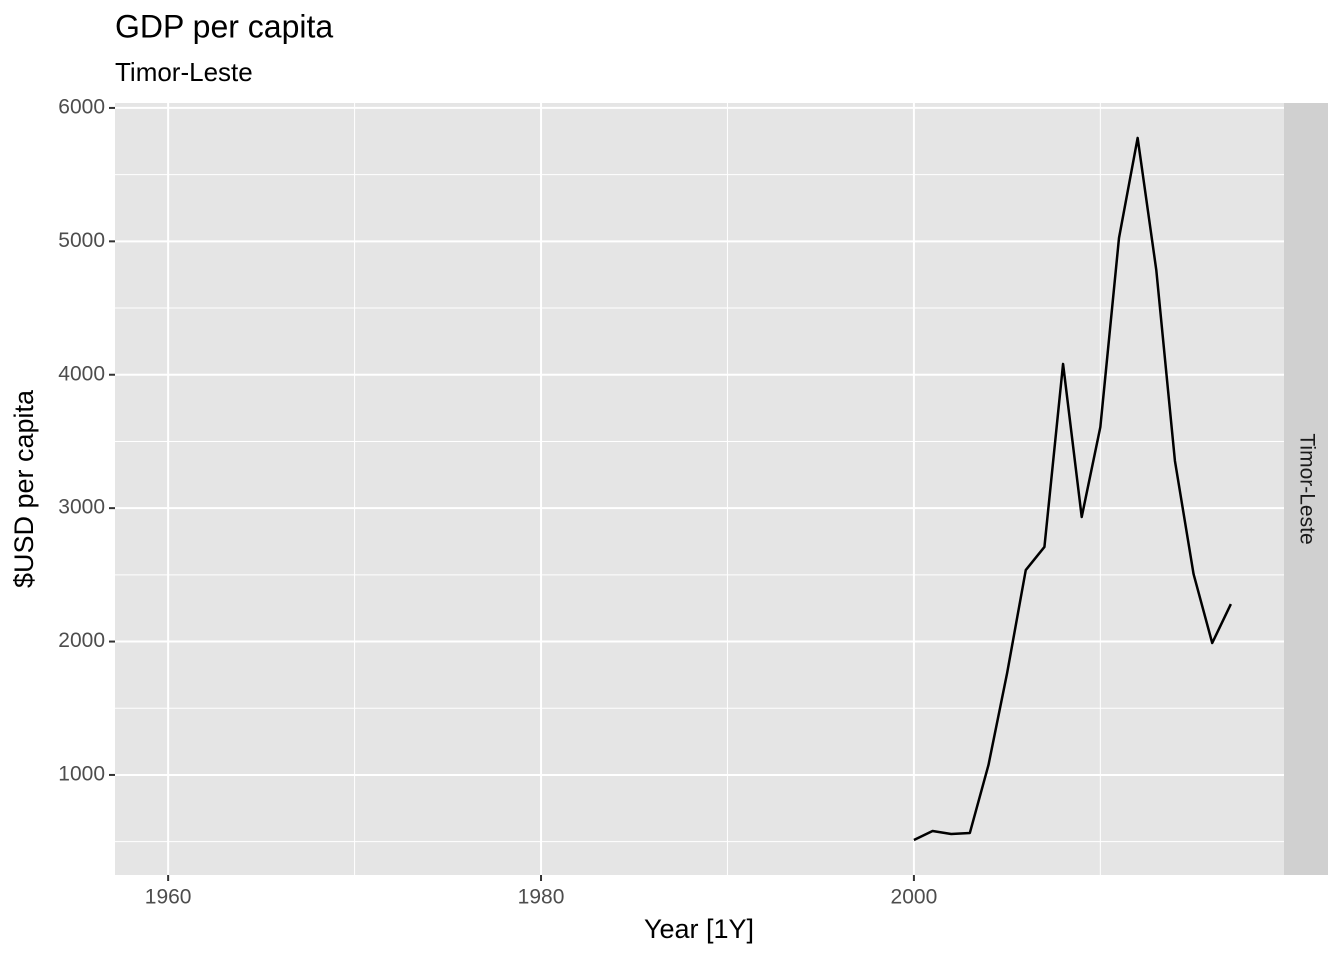  Describe the element at coordinates (914, 897) in the screenshot. I see `x-tick-label: 2000` at that location.